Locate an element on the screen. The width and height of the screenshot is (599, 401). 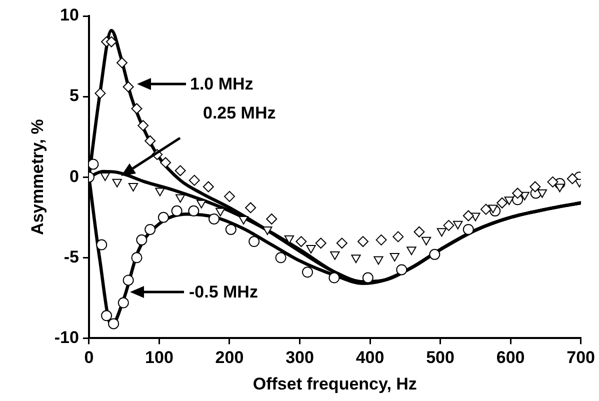
x-tick-label: 400 is located at coordinates (370, 358).